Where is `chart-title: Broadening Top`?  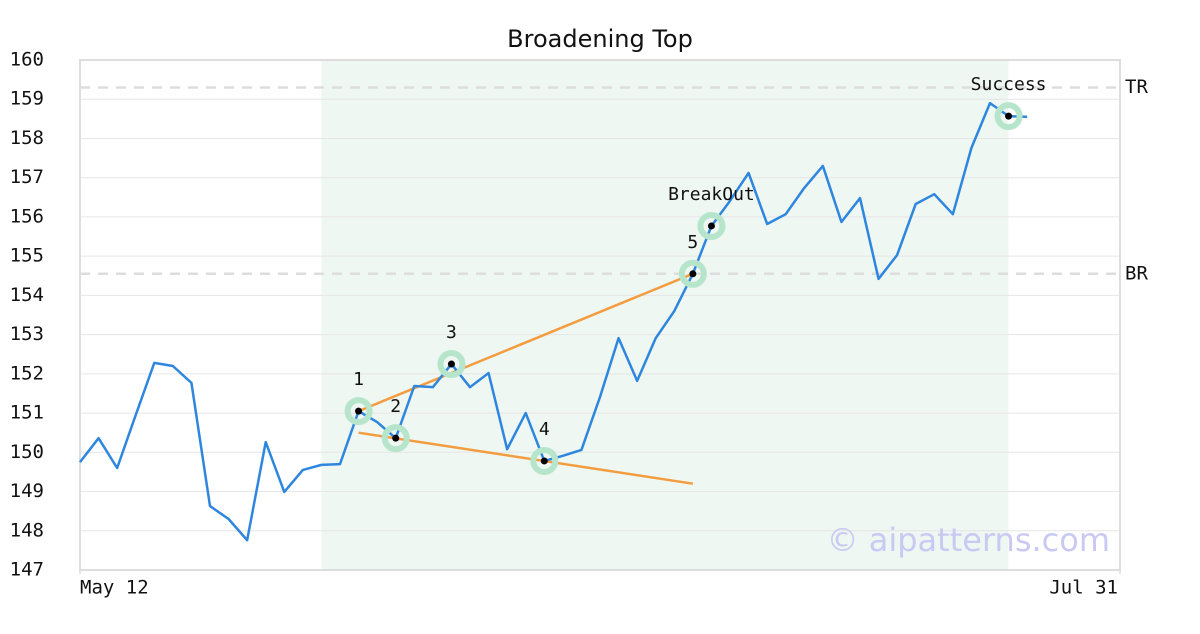
chart-title: Broadening Top is located at coordinates (600, 39).